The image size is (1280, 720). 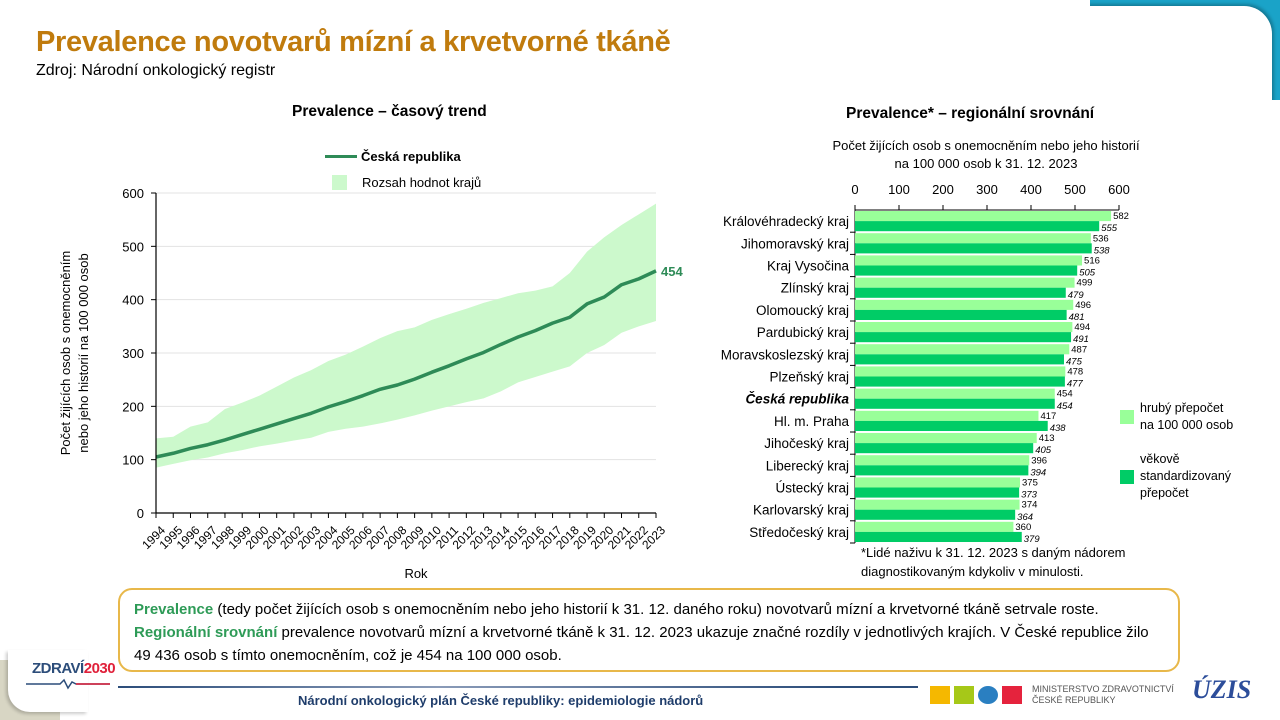 What do you see at coordinates (1031, 189) in the screenshot?
I see `bar-x-tick-label: 400` at bounding box center [1031, 189].